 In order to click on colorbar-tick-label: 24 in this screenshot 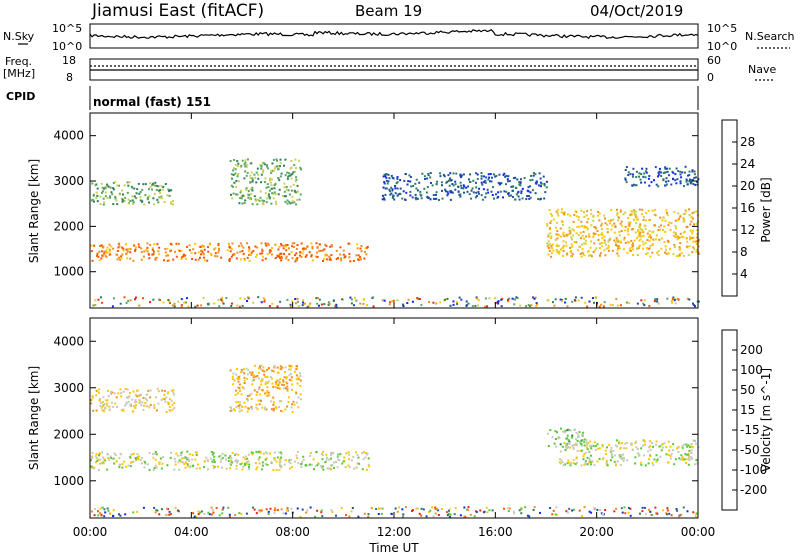, I will do `click(747, 164)`.